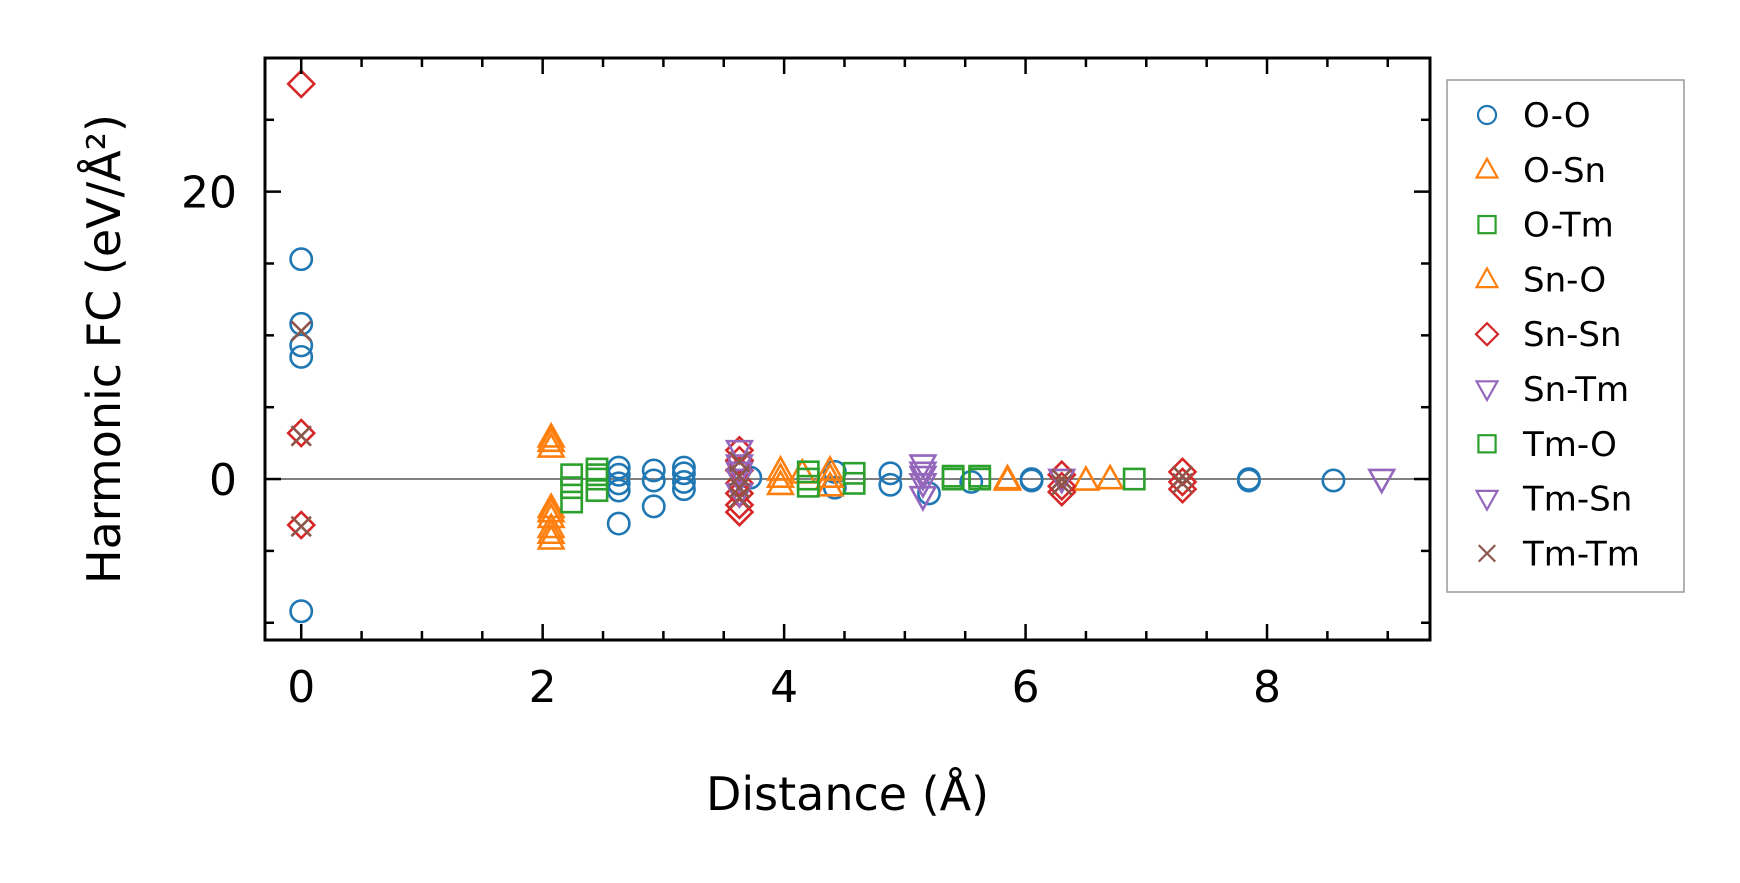 The width and height of the screenshot is (1740, 883). Describe the element at coordinates (1487, 115) in the screenshot. I see `legend-marker-o-o` at that location.